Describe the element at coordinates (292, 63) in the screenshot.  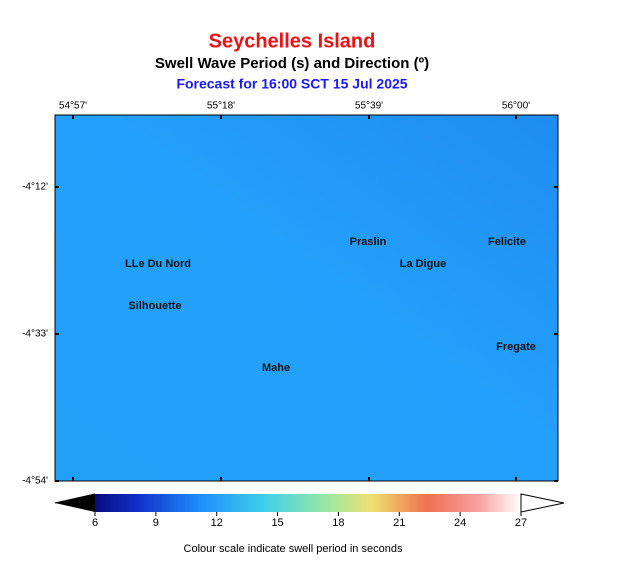
I see `subtitle: Swell Wave Period (s) and Direction (º)` at that location.